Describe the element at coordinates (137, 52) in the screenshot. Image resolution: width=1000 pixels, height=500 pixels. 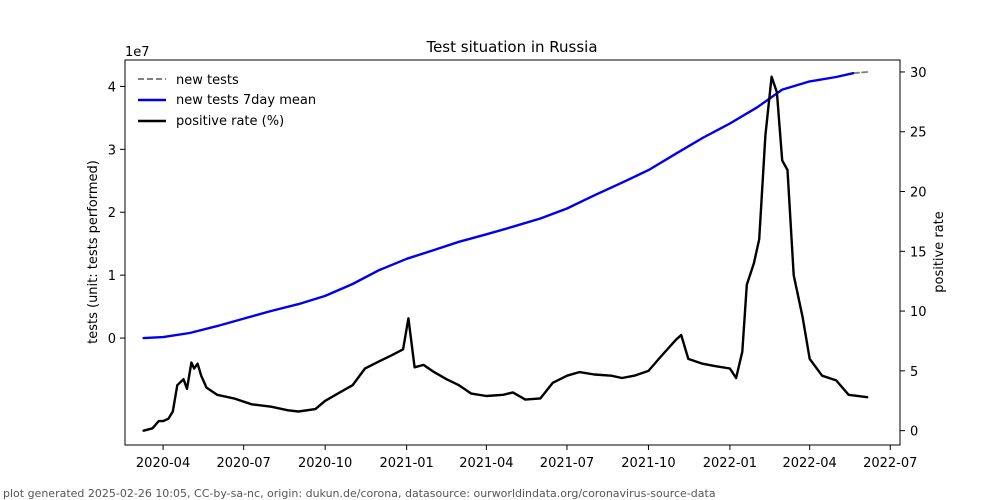
I see `left-axis-multiplier: 1e7` at that location.